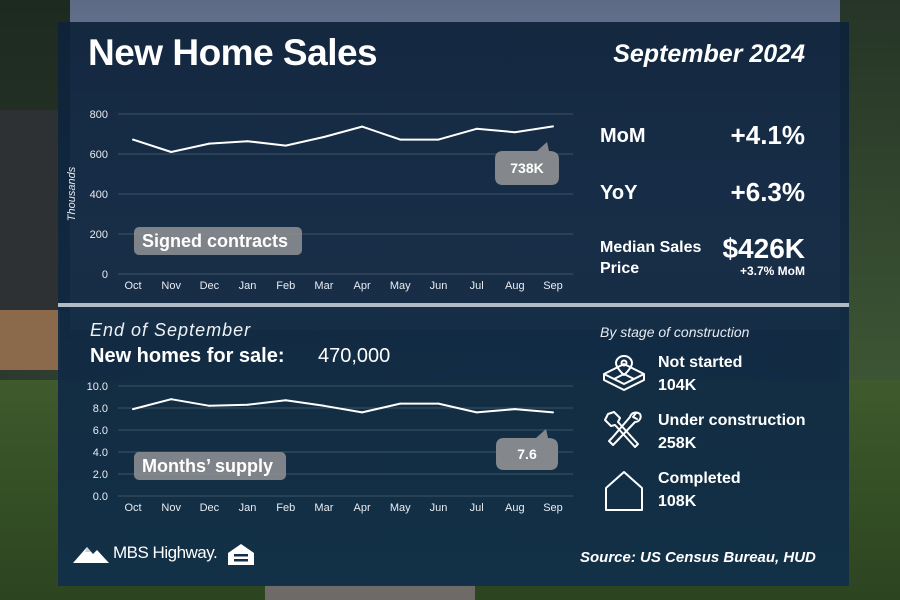 The height and width of the screenshot is (600, 900). What do you see at coordinates (624, 373) in the screenshot?
I see `lot-pin-icon` at bounding box center [624, 373].